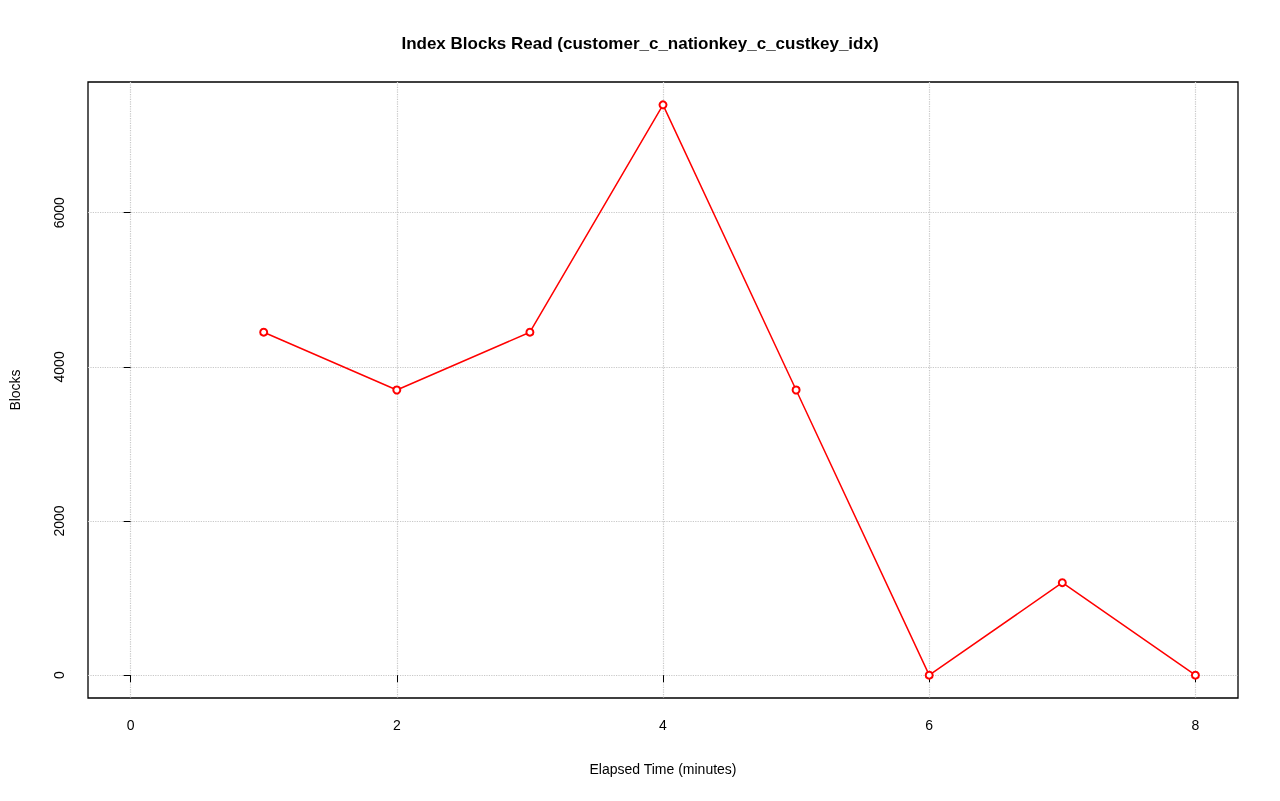 The image size is (1280, 801). Describe the element at coordinates (663, 725) in the screenshot. I see `x-tick-label: 4` at that location.